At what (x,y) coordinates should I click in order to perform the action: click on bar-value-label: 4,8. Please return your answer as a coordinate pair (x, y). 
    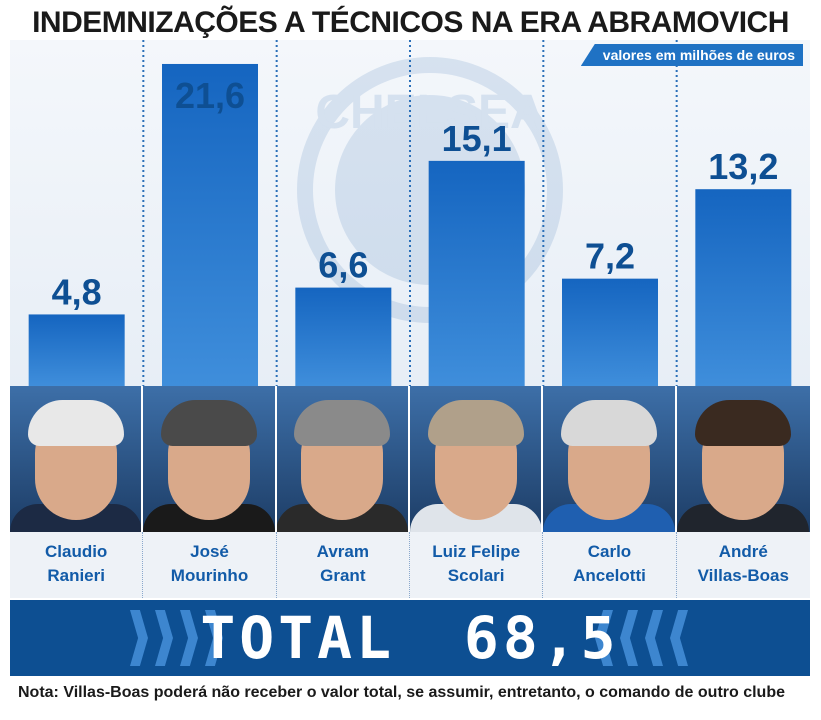
    Looking at the image, I should click on (77, 291).